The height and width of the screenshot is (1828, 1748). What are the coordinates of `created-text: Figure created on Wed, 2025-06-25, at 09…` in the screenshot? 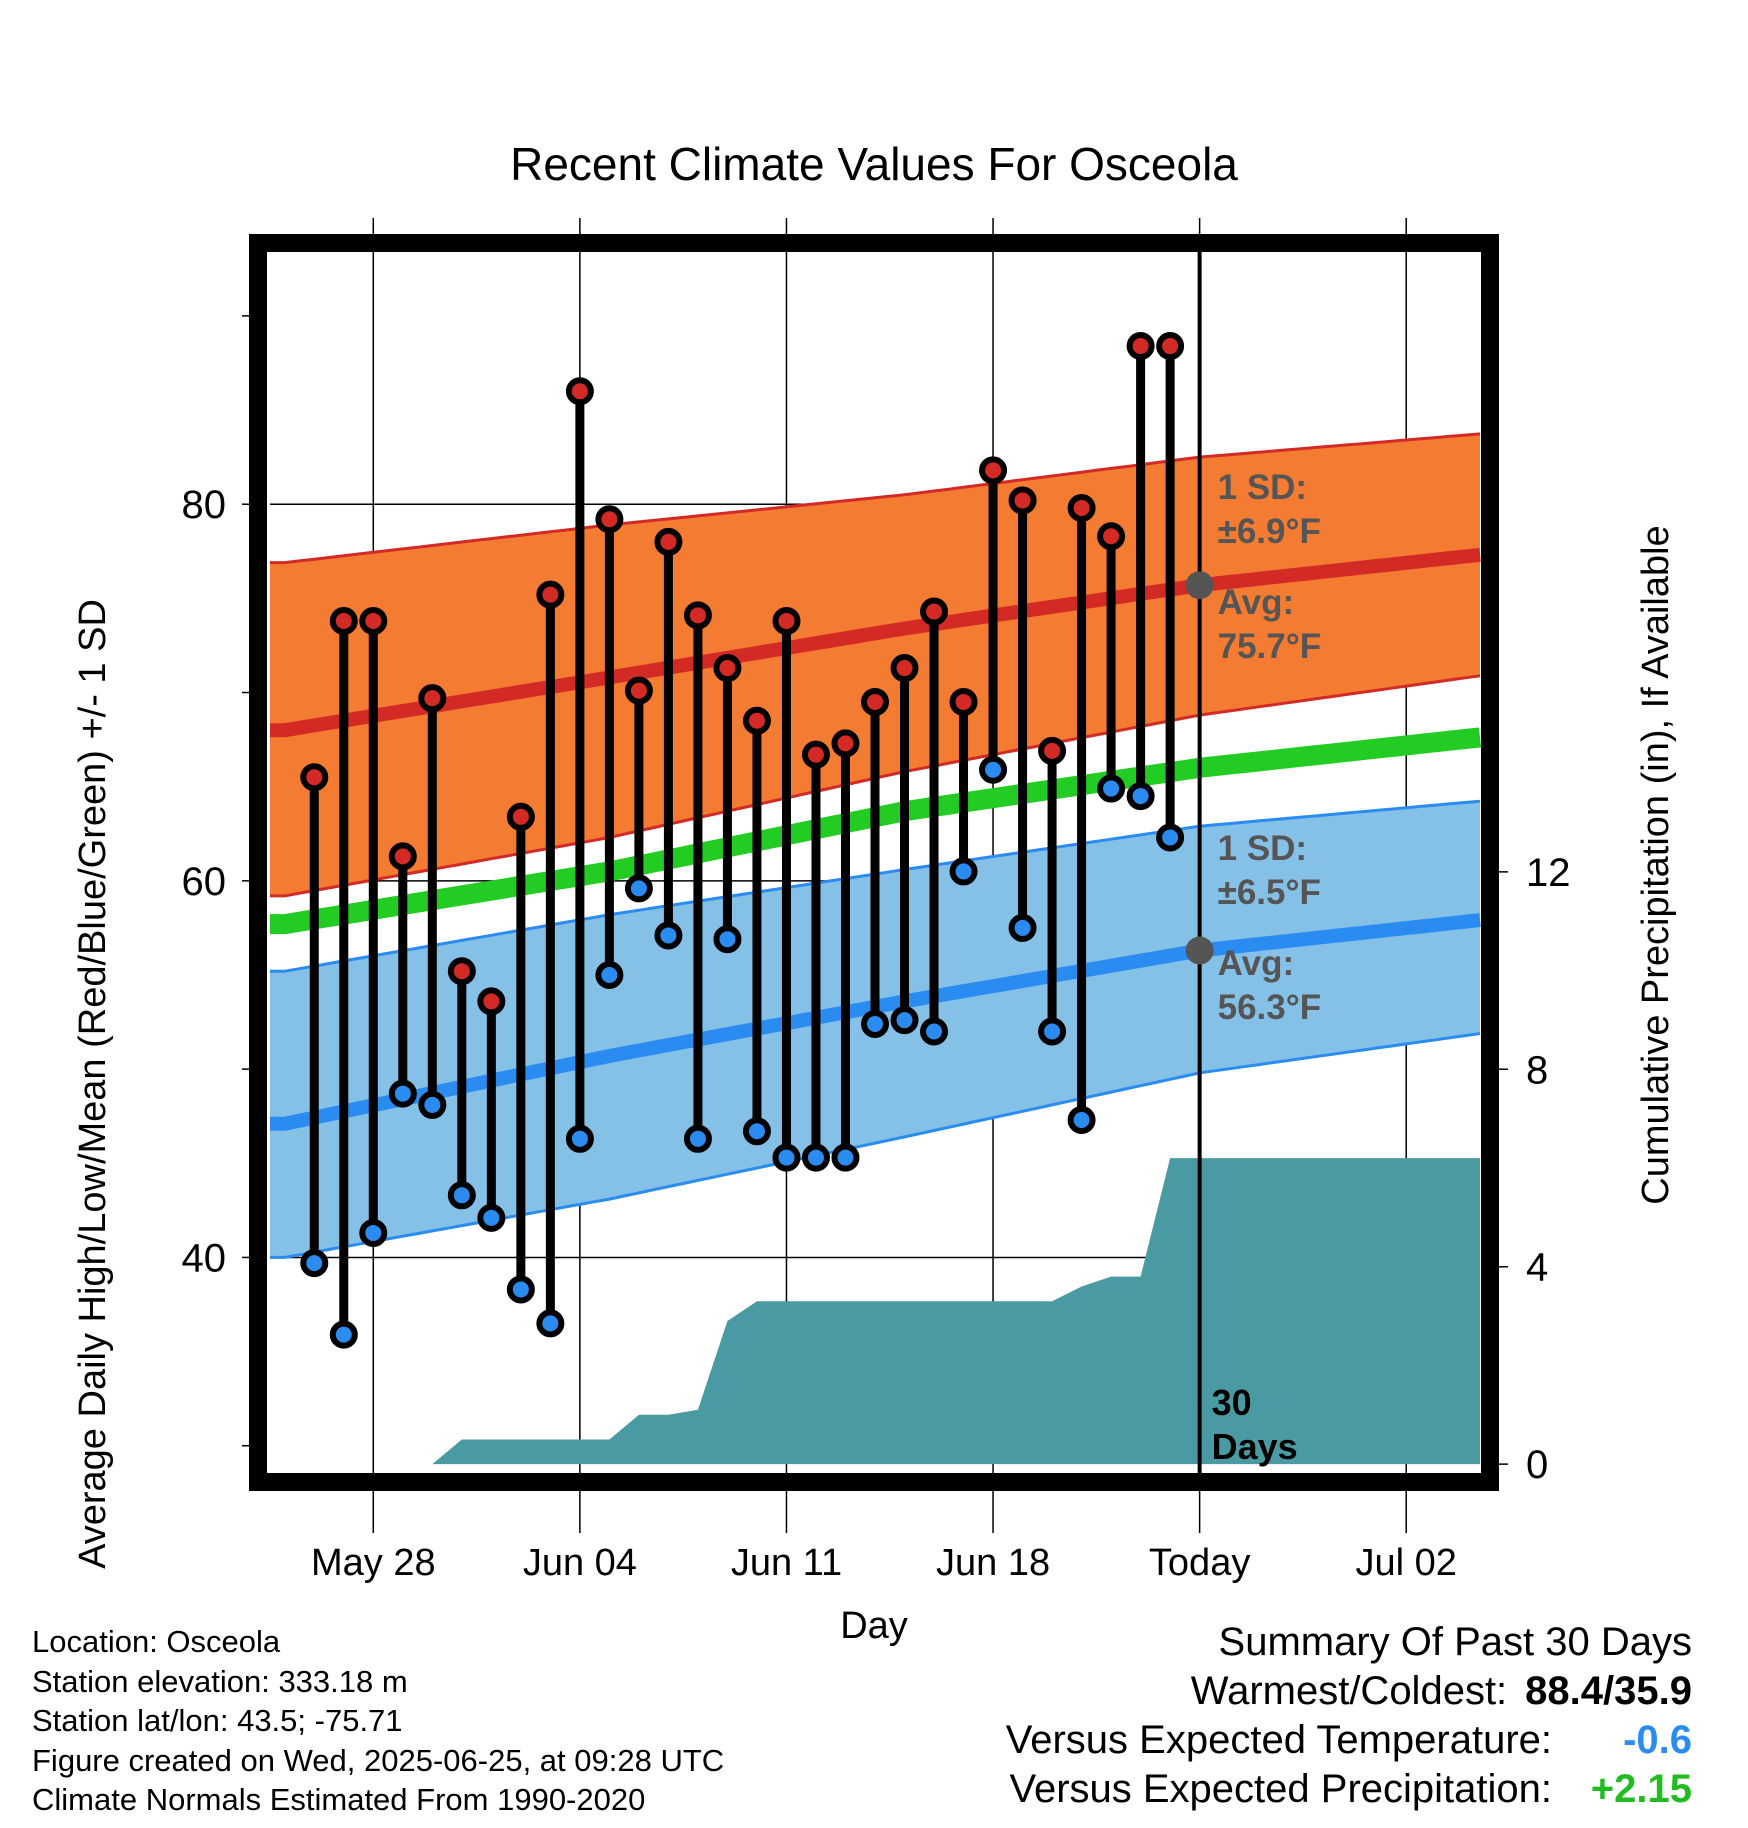 It's located at (378, 1760).